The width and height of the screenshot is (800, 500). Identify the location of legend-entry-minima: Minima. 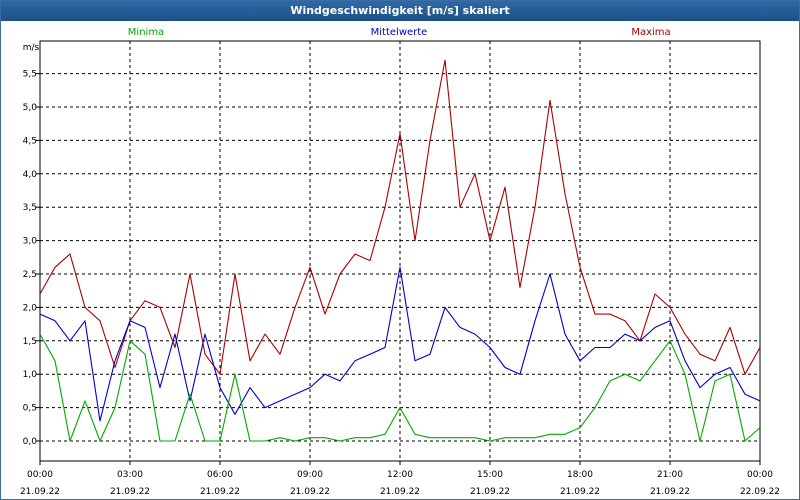
(146, 32).